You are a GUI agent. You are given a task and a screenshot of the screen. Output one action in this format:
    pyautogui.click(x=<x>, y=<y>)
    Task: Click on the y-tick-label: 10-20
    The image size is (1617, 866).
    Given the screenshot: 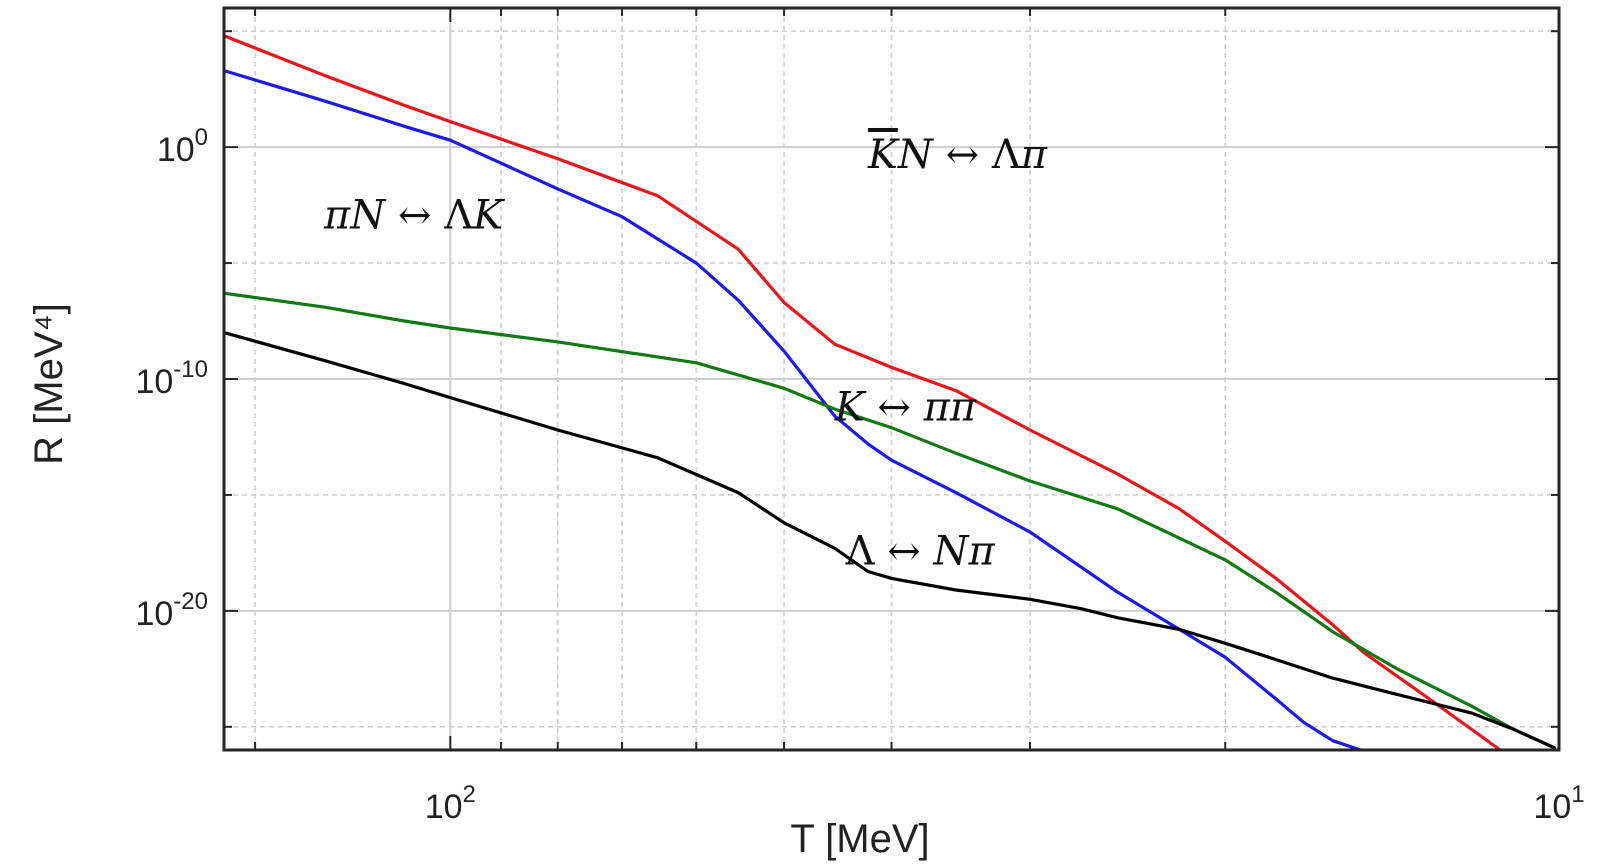 What is the action you would take?
    pyautogui.click(x=171, y=610)
    